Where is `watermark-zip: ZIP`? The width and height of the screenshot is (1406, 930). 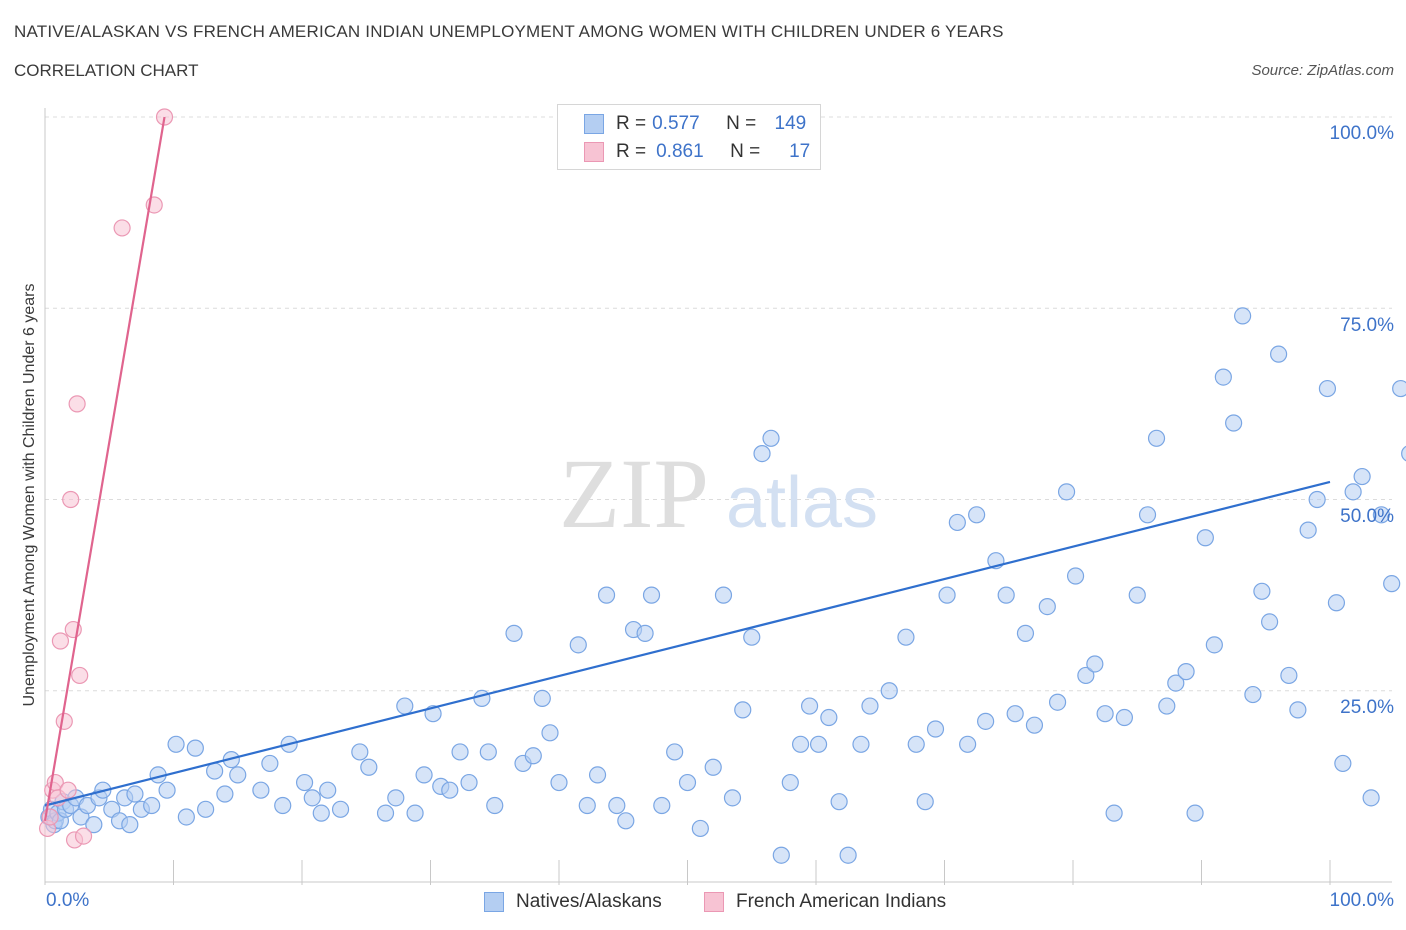 watermark-zip: ZIP is located at coordinates (634, 493).